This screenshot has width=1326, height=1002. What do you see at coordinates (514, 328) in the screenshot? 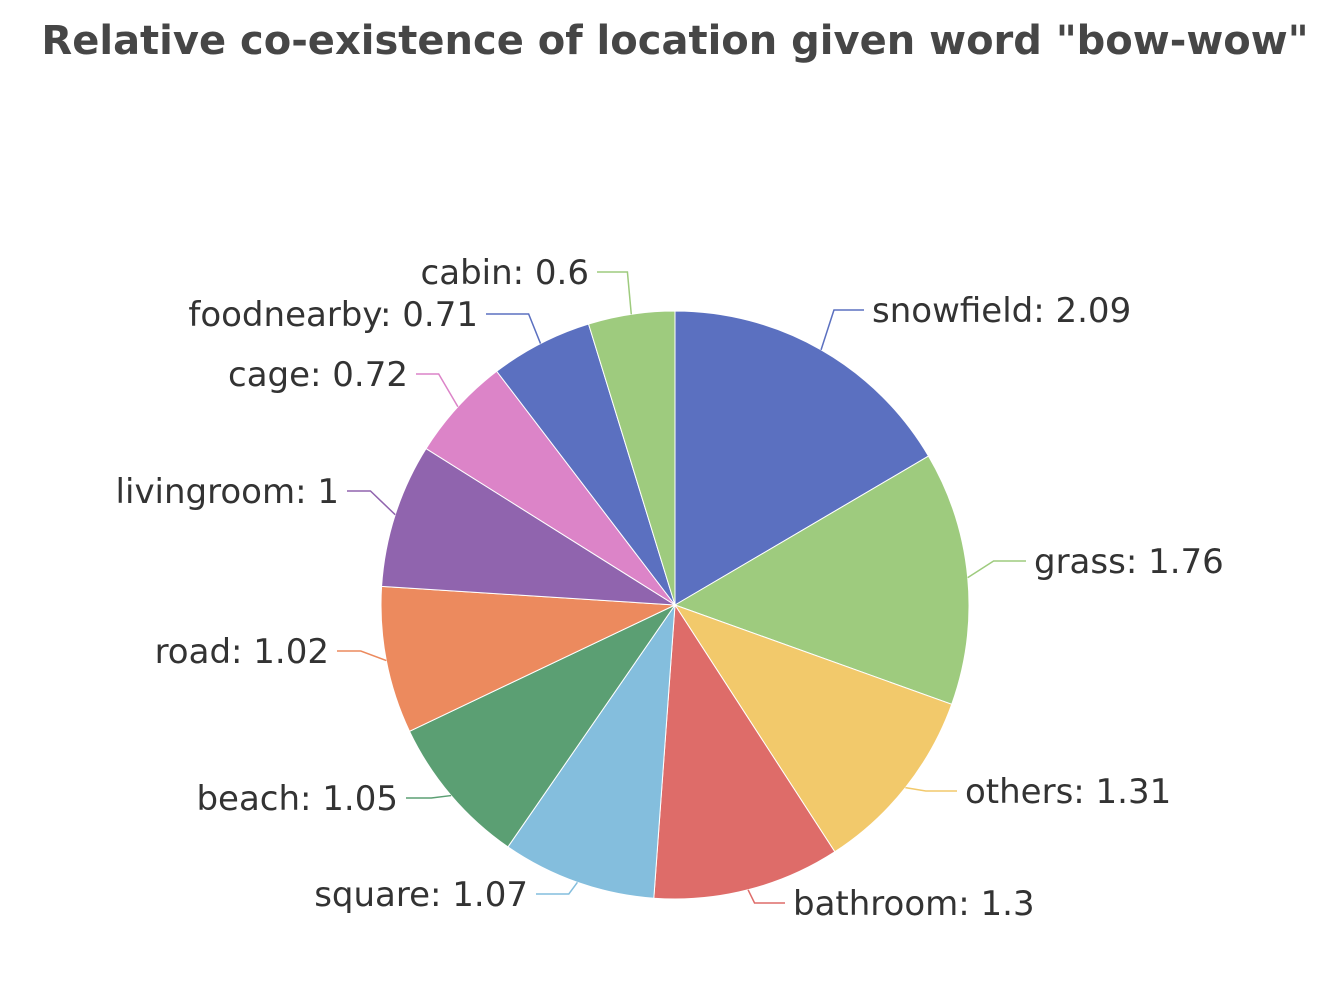
I see `leader-line-foodnearby` at bounding box center [514, 328].